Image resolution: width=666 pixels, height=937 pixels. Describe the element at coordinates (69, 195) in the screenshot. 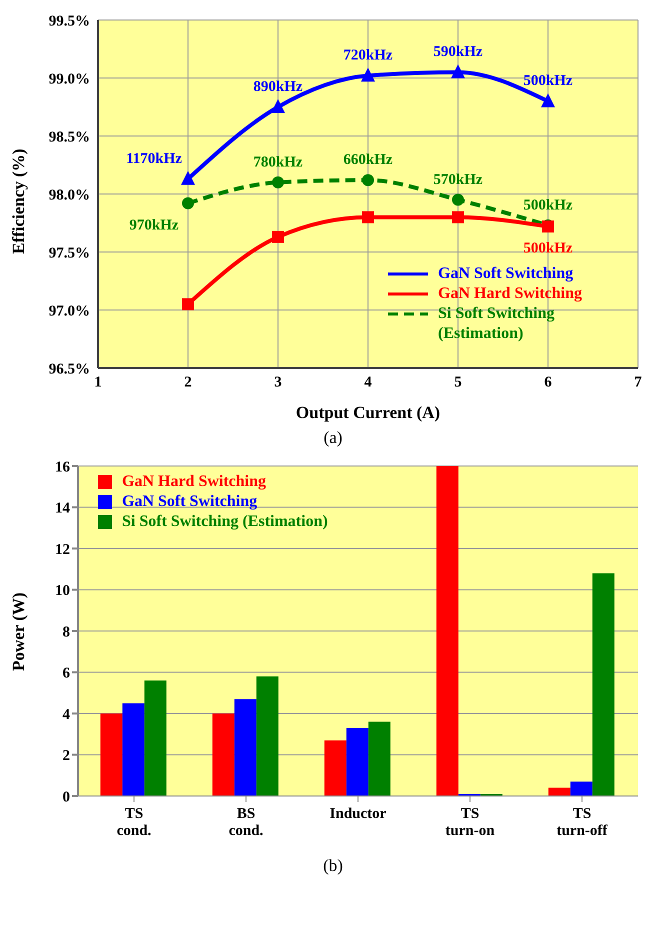

I see `y-tick-label: 98.0%` at that location.